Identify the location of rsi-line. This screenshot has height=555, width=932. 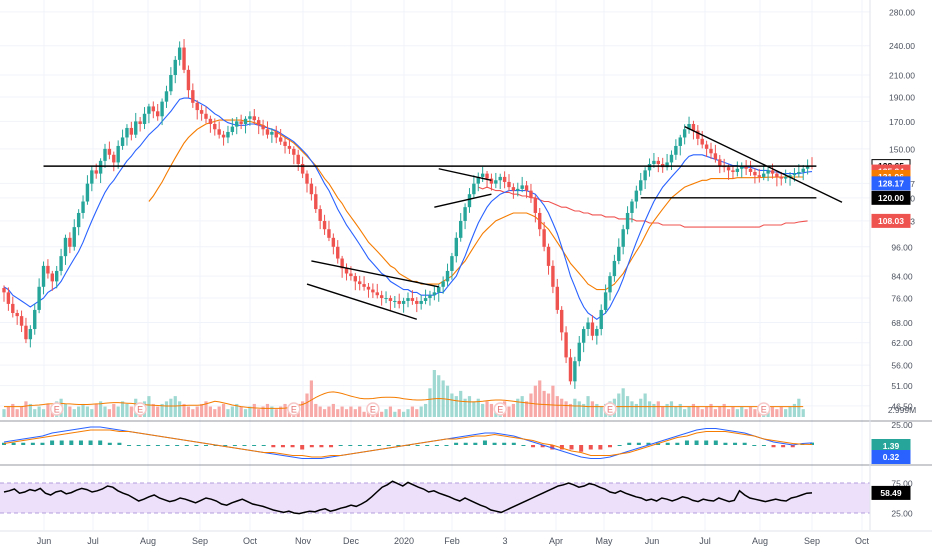
(408, 497).